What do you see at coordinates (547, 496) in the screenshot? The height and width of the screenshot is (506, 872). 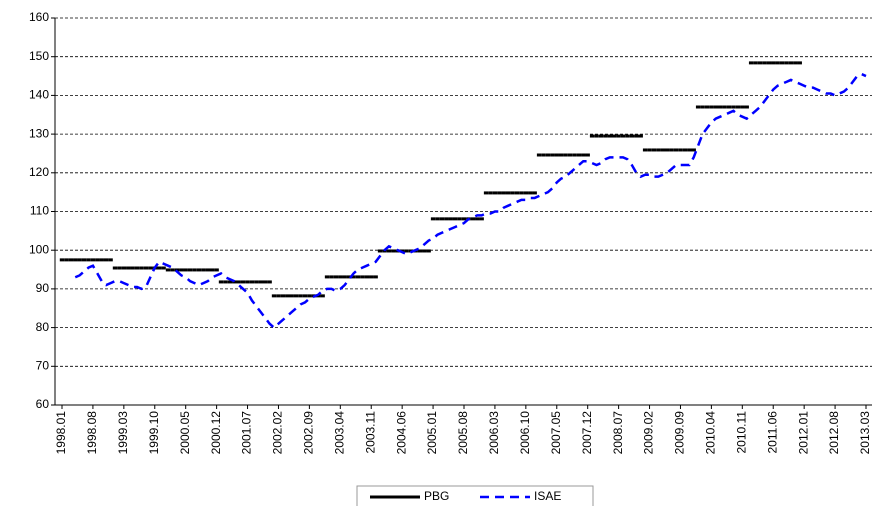 I see `legend-label: ISAE` at bounding box center [547, 496].